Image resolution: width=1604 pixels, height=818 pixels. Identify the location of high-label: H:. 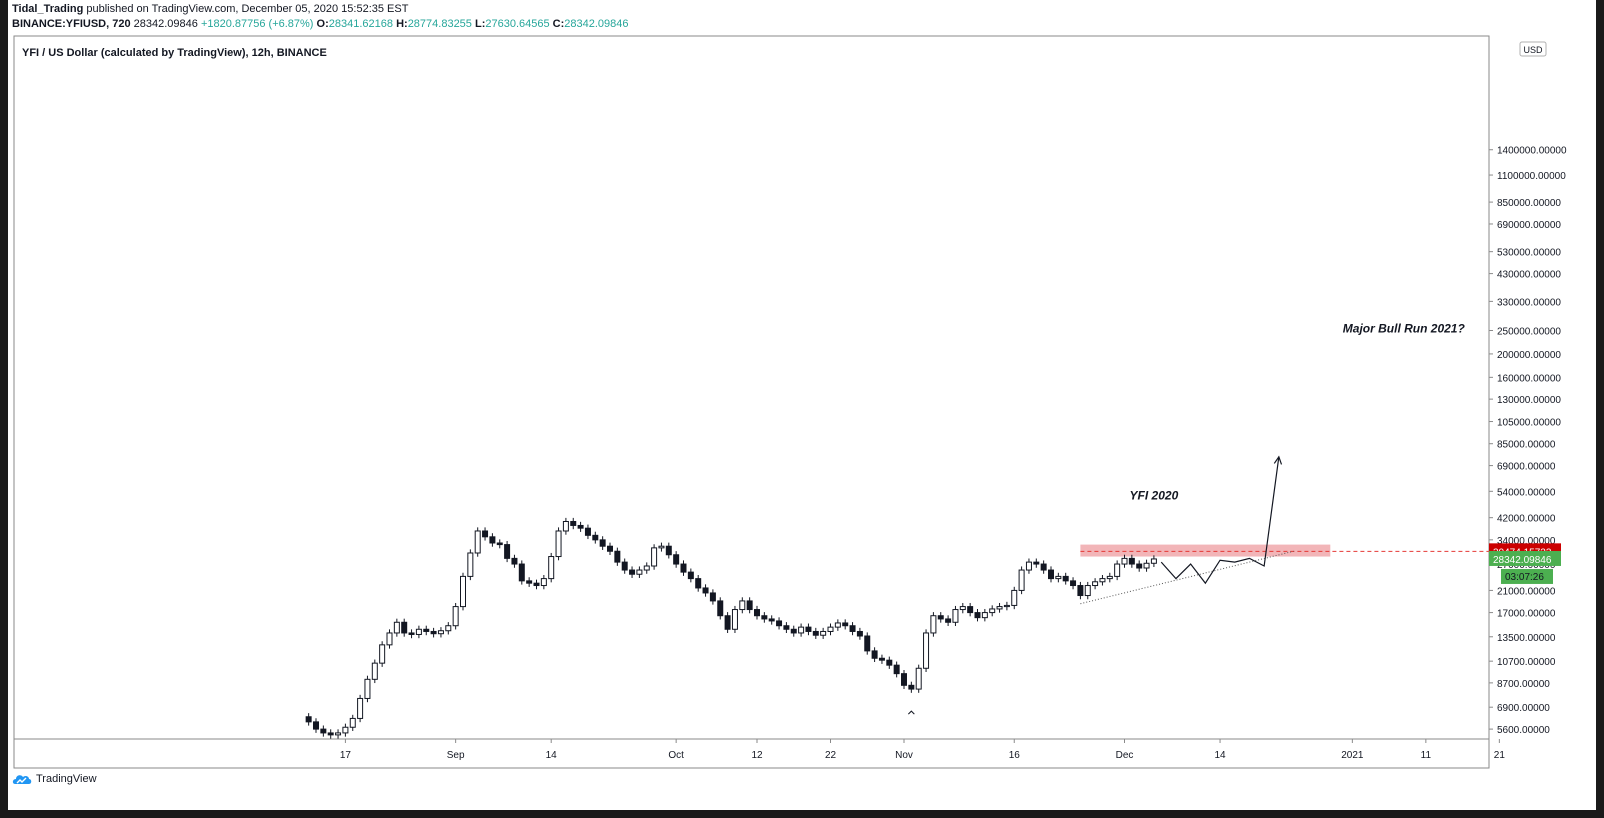
(402, 24).